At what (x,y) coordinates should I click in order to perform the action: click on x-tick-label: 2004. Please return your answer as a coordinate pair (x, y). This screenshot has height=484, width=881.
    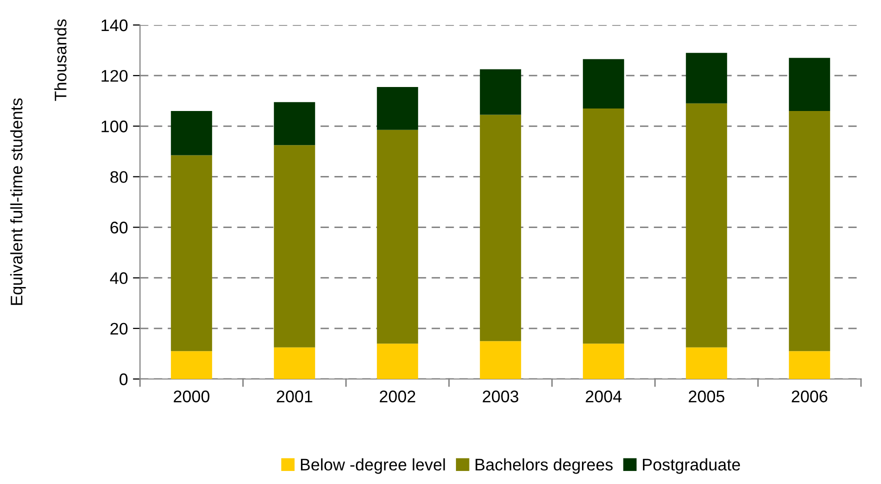
    Looking at the image, I should click on (604, 396).